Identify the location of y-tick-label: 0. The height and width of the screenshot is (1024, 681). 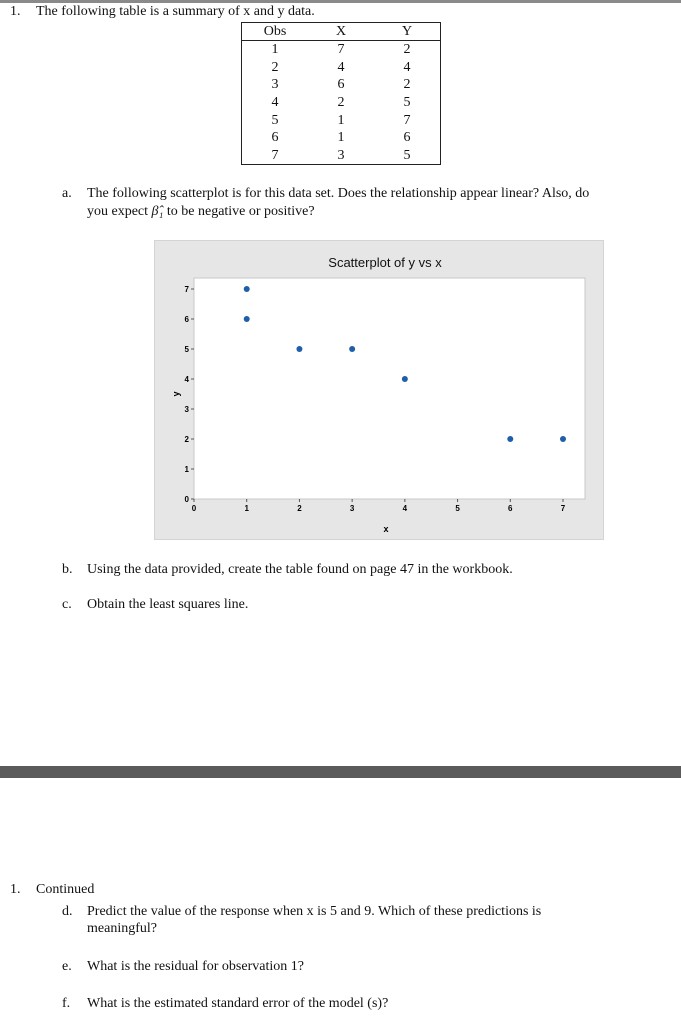
(187, 499).